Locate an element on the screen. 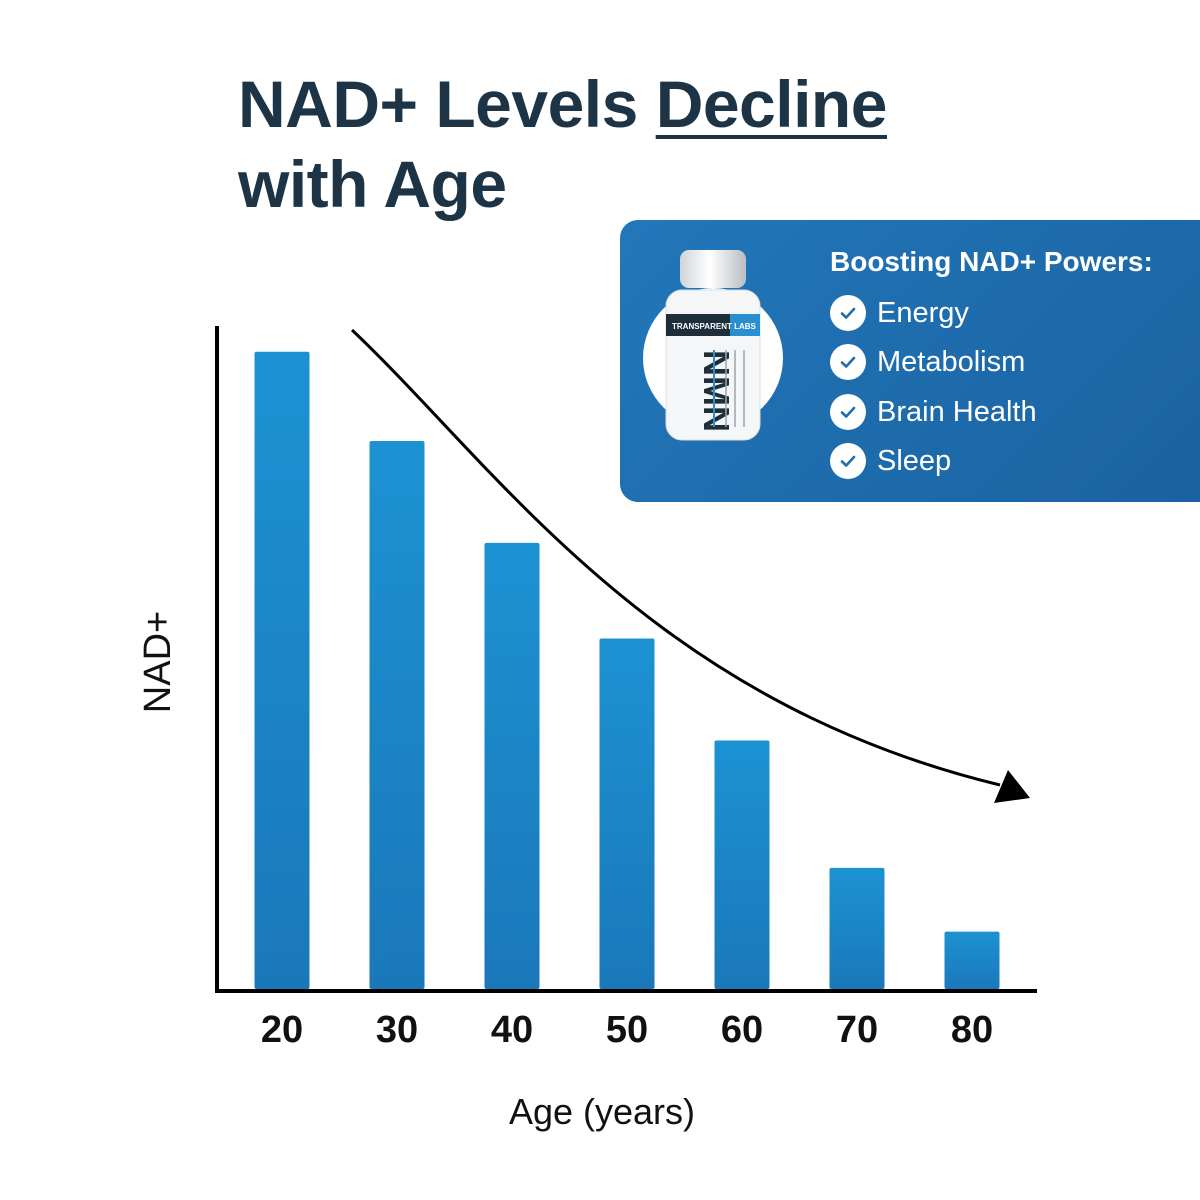 Image resolution: width=1200 pixels, height=1200 pixels. benefit-label: Energy is located at coordinates (923, 312).